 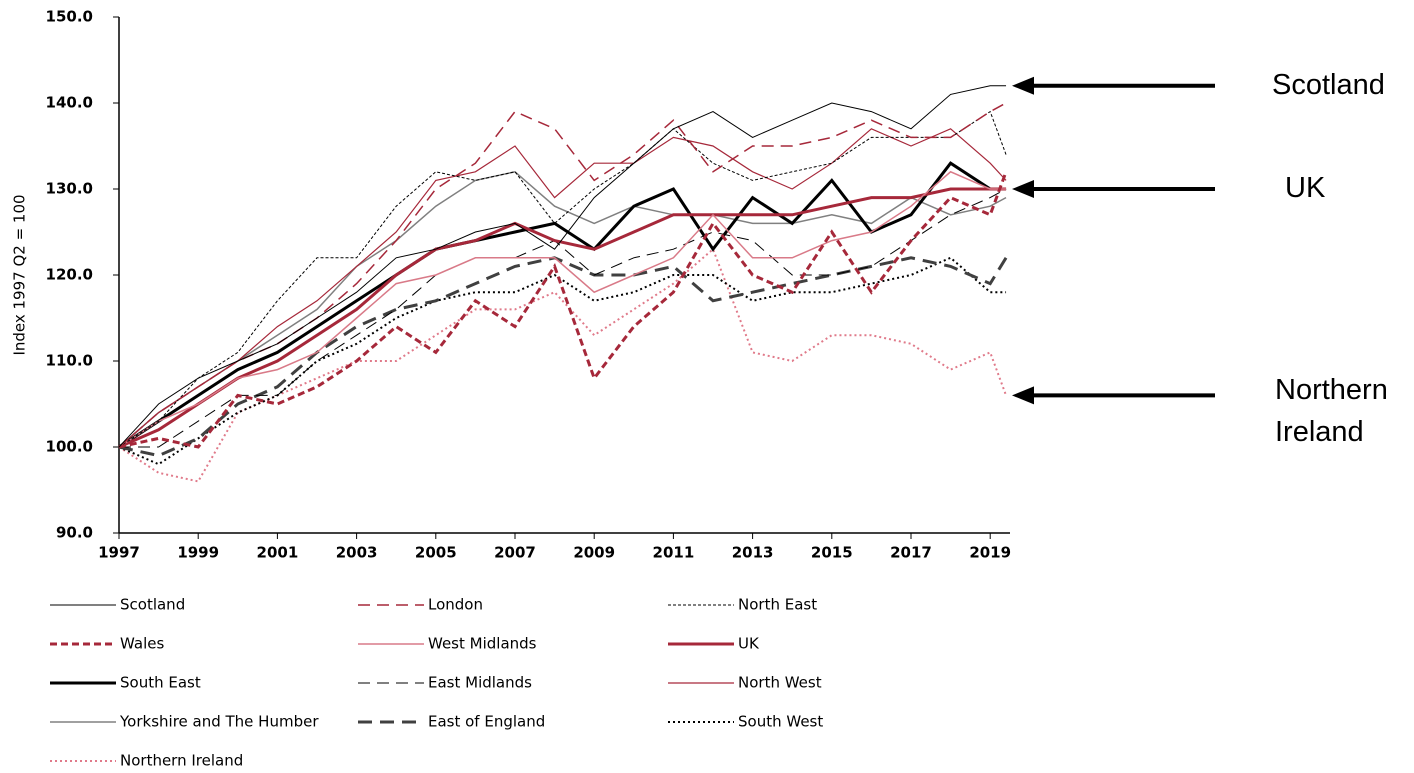 I want to click on x-tick-label: 2009, so click(x=594, y=553).